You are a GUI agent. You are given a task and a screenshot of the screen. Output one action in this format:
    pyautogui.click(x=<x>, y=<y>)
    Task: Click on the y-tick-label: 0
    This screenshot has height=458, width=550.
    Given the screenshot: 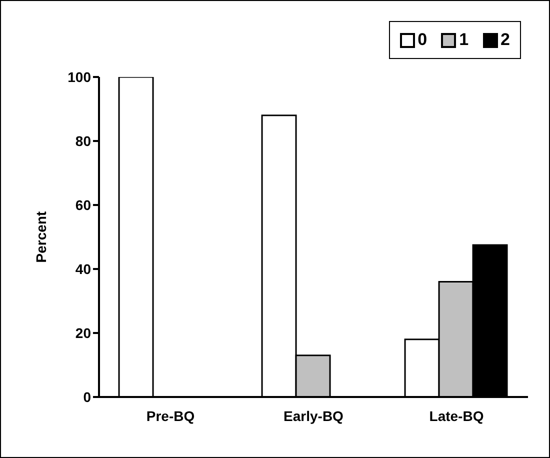 What is the action you would take?
    pyautogui.click(x=87, y=396)
    